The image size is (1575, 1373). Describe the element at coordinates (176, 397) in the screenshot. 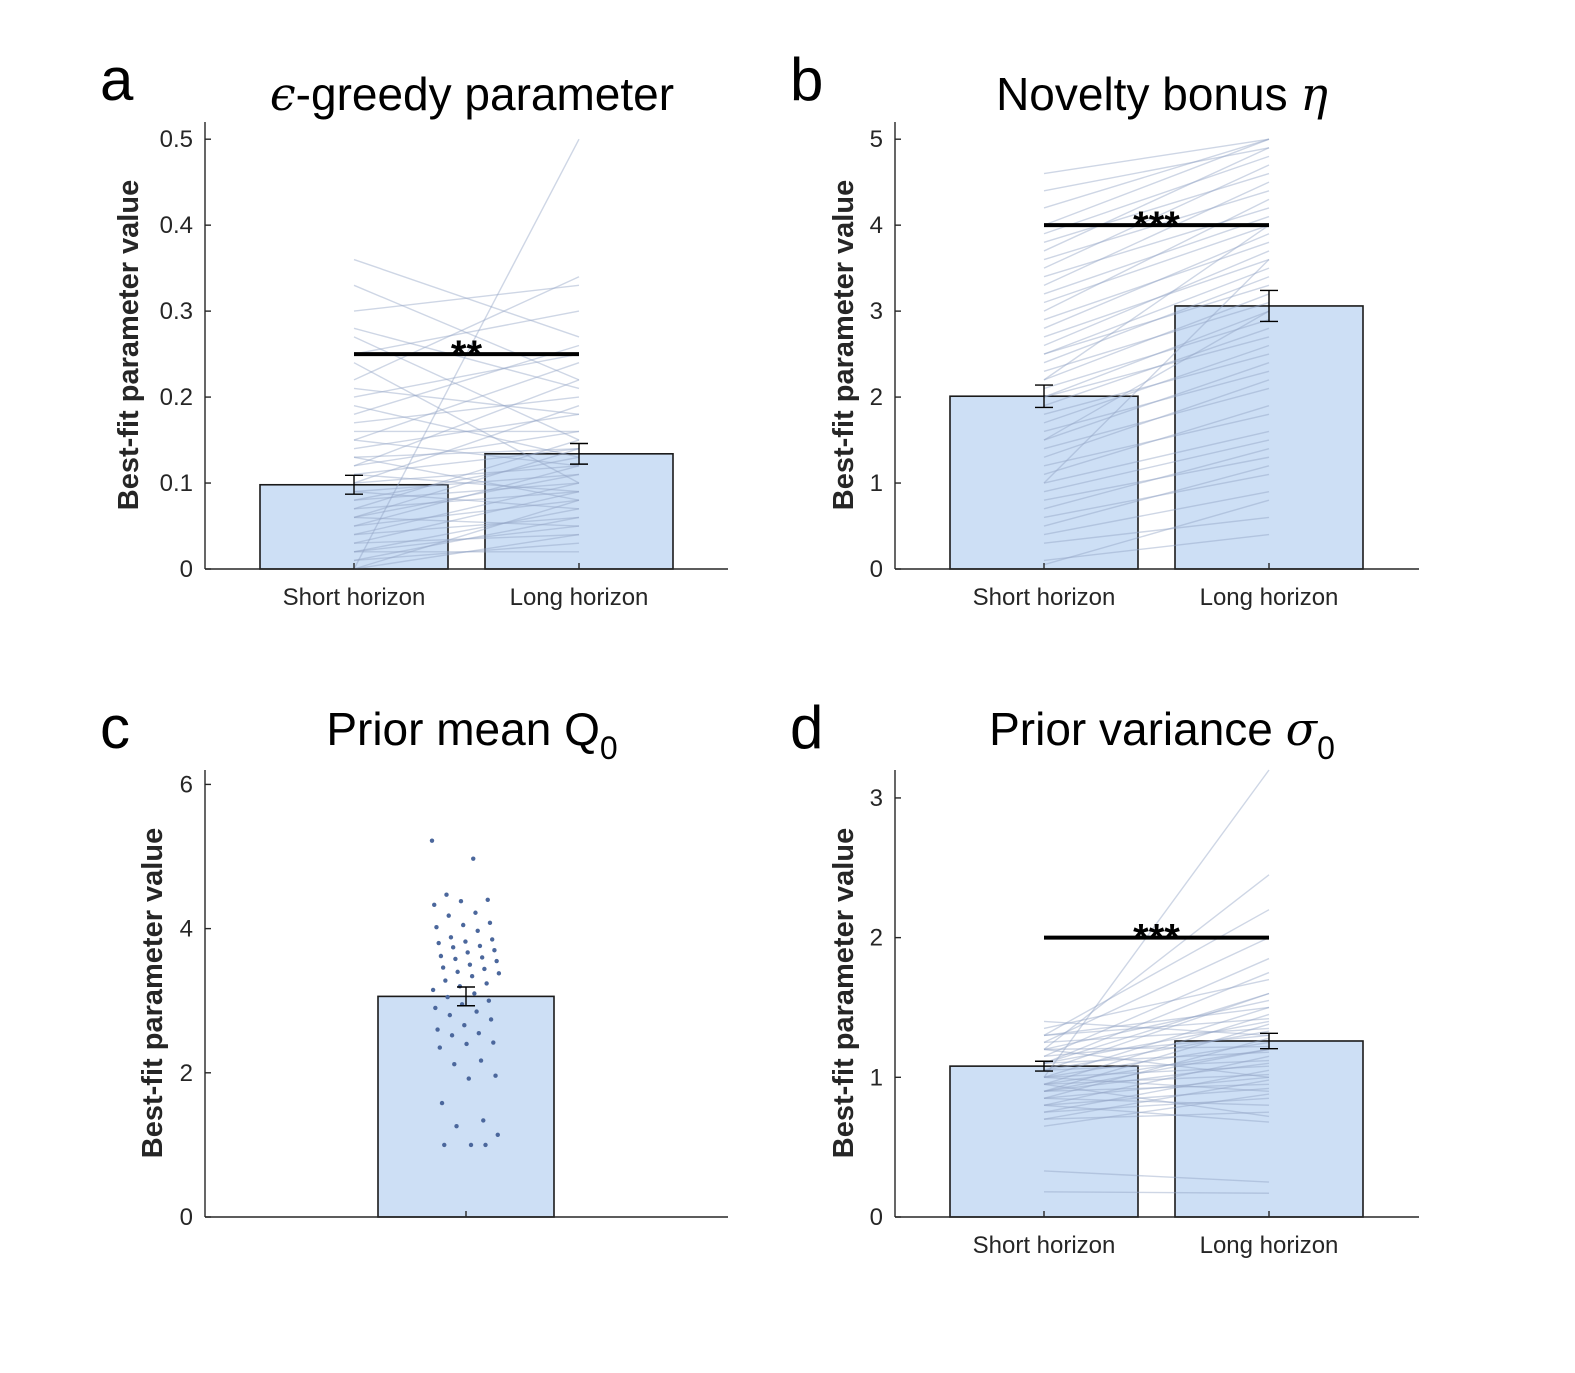

I see `y-tick-label: 0.2` at that location.